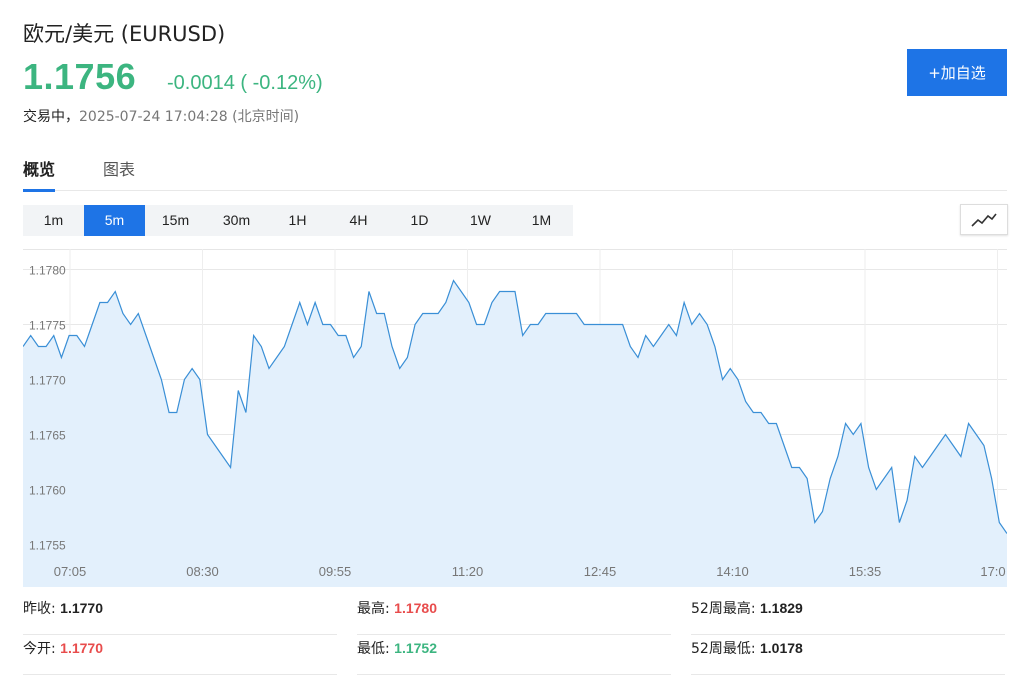  What do you see at coordinates (202, 571) in the screenshot?
I see `x-tick-label: 08:30` at bounding box center [202, 571].